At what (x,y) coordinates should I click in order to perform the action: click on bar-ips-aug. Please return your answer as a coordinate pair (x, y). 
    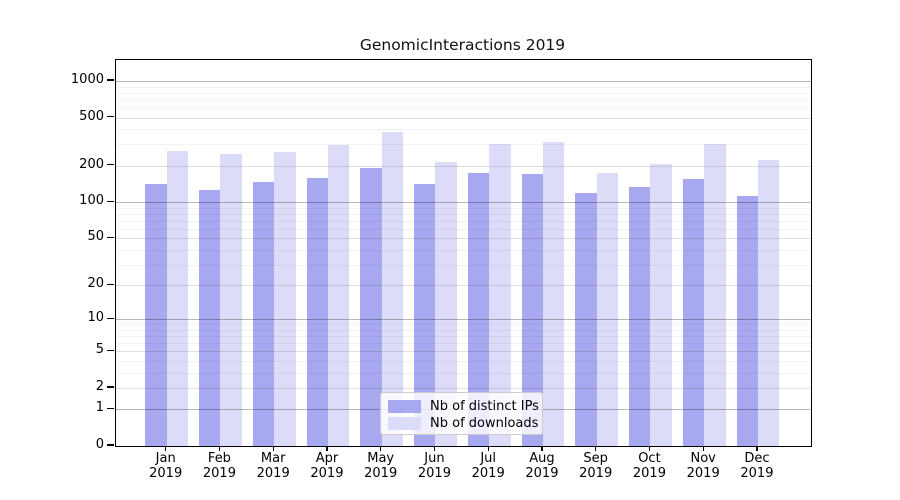
    Looking at the image, I should click on (532, 310).